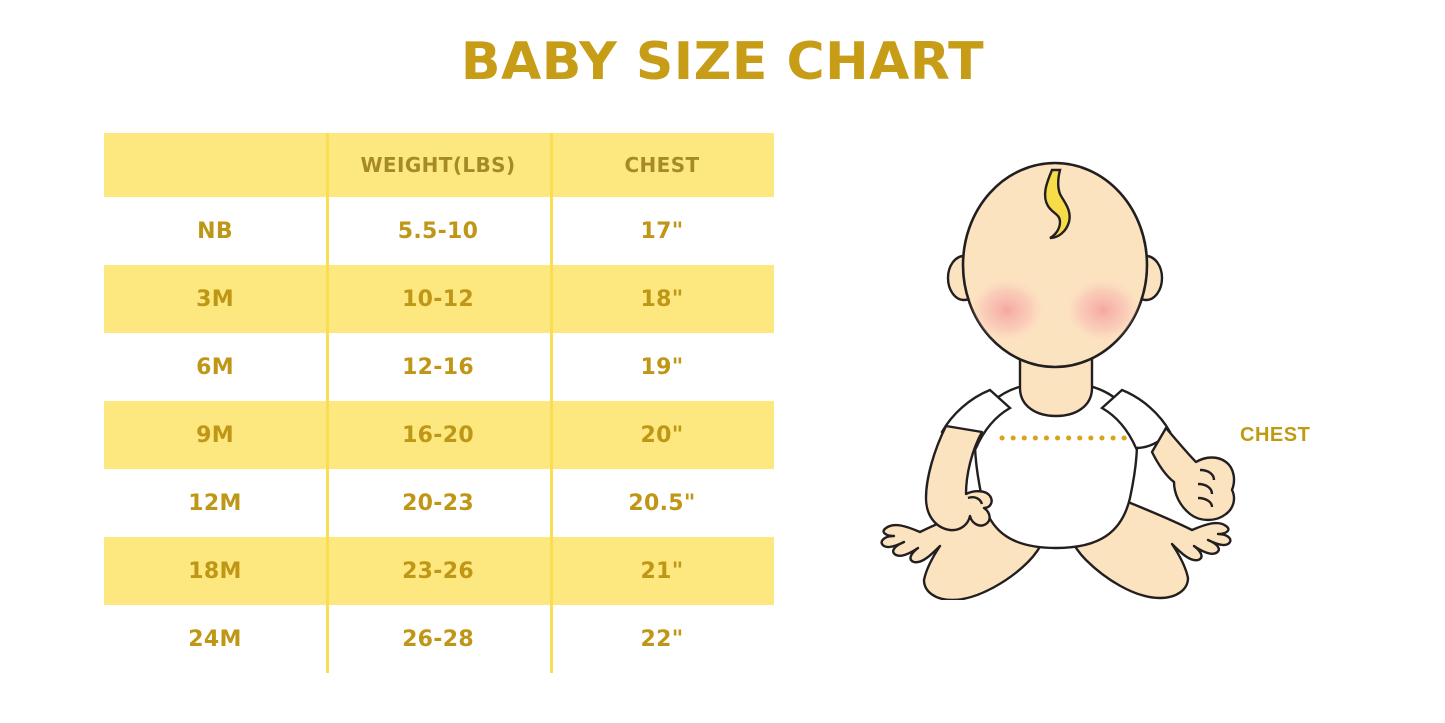  What do you see at coordinates (722, 62) in the screenshot?
I see `page-title: BABY SIZE CHART` at bounding box center [722, 62].